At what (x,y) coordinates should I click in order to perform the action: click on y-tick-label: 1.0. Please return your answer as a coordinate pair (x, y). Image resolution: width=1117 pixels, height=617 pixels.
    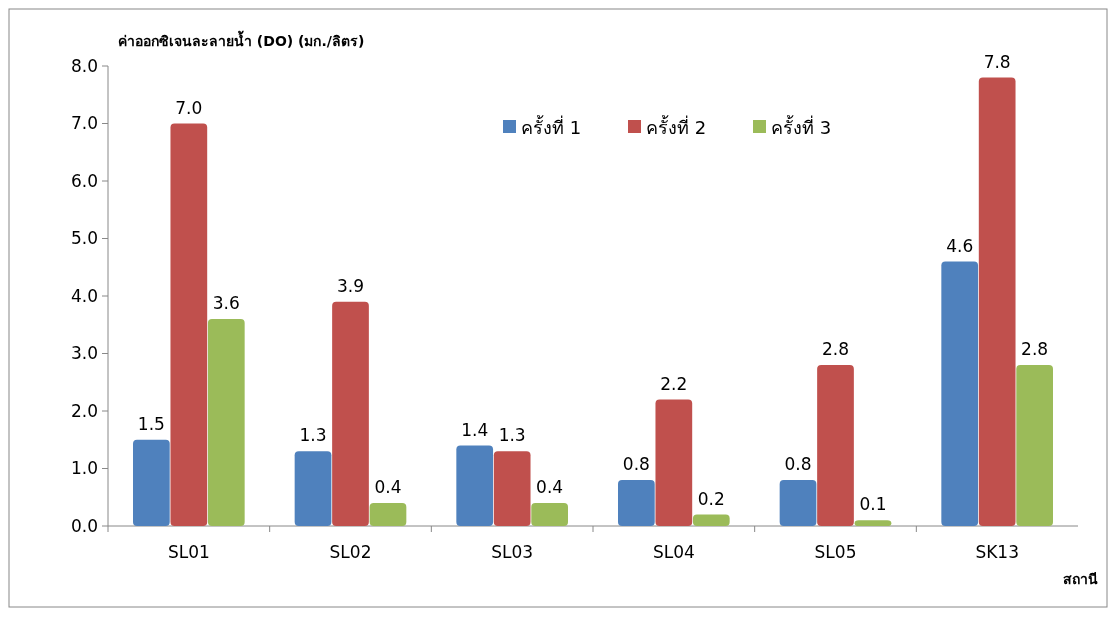
    Looking at the image, I should click on (84, 468).